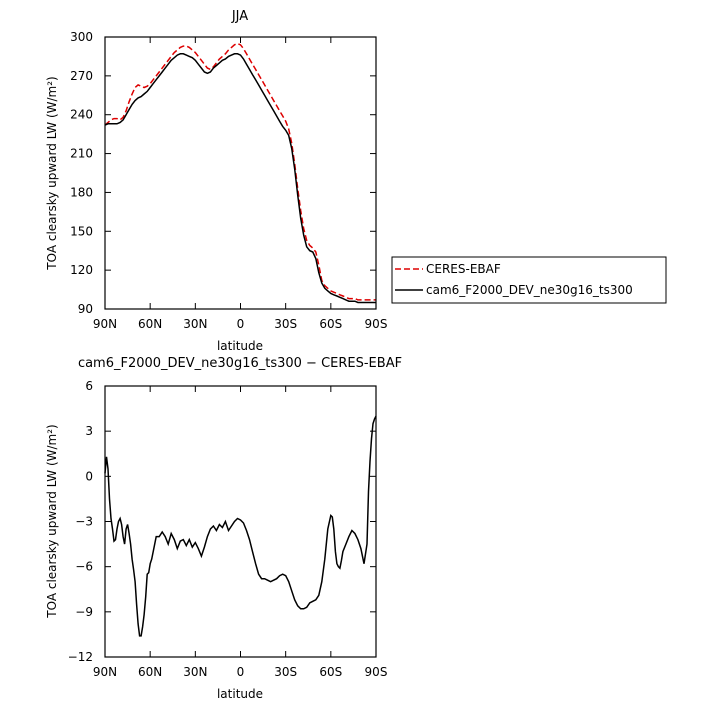 The width and height of the screenshot is (708, 708). I want to click on top-x-tick-label: 60N, so click(150, 324).